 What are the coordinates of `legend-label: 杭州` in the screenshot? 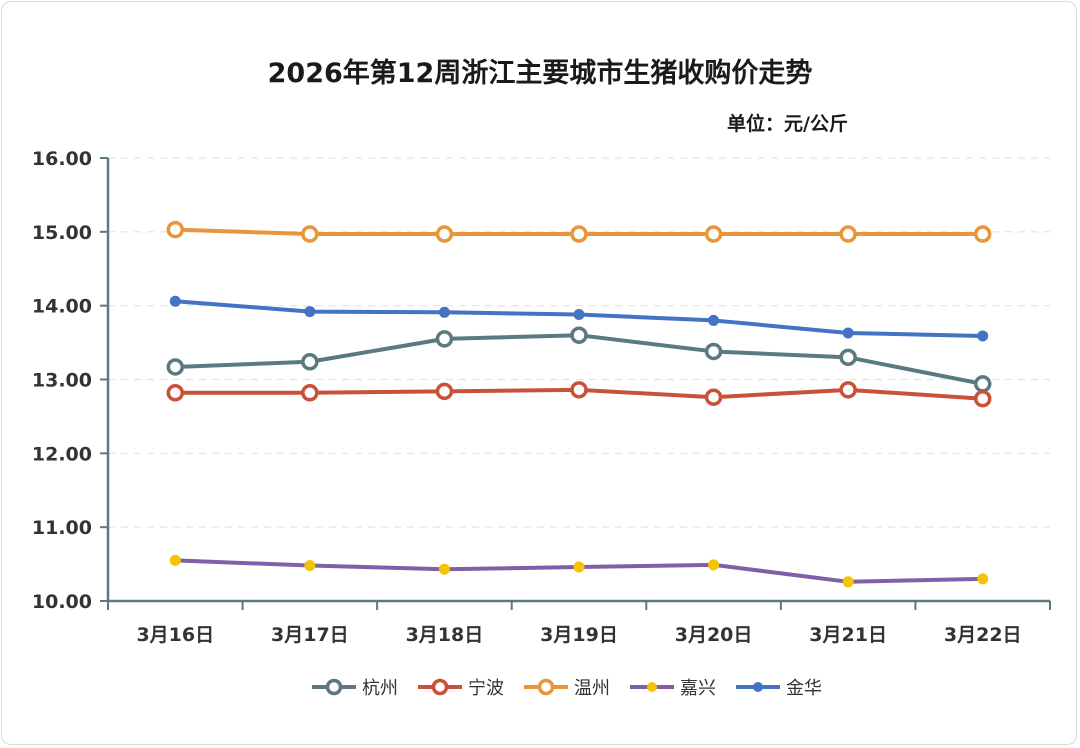 It's located at (380, 688).